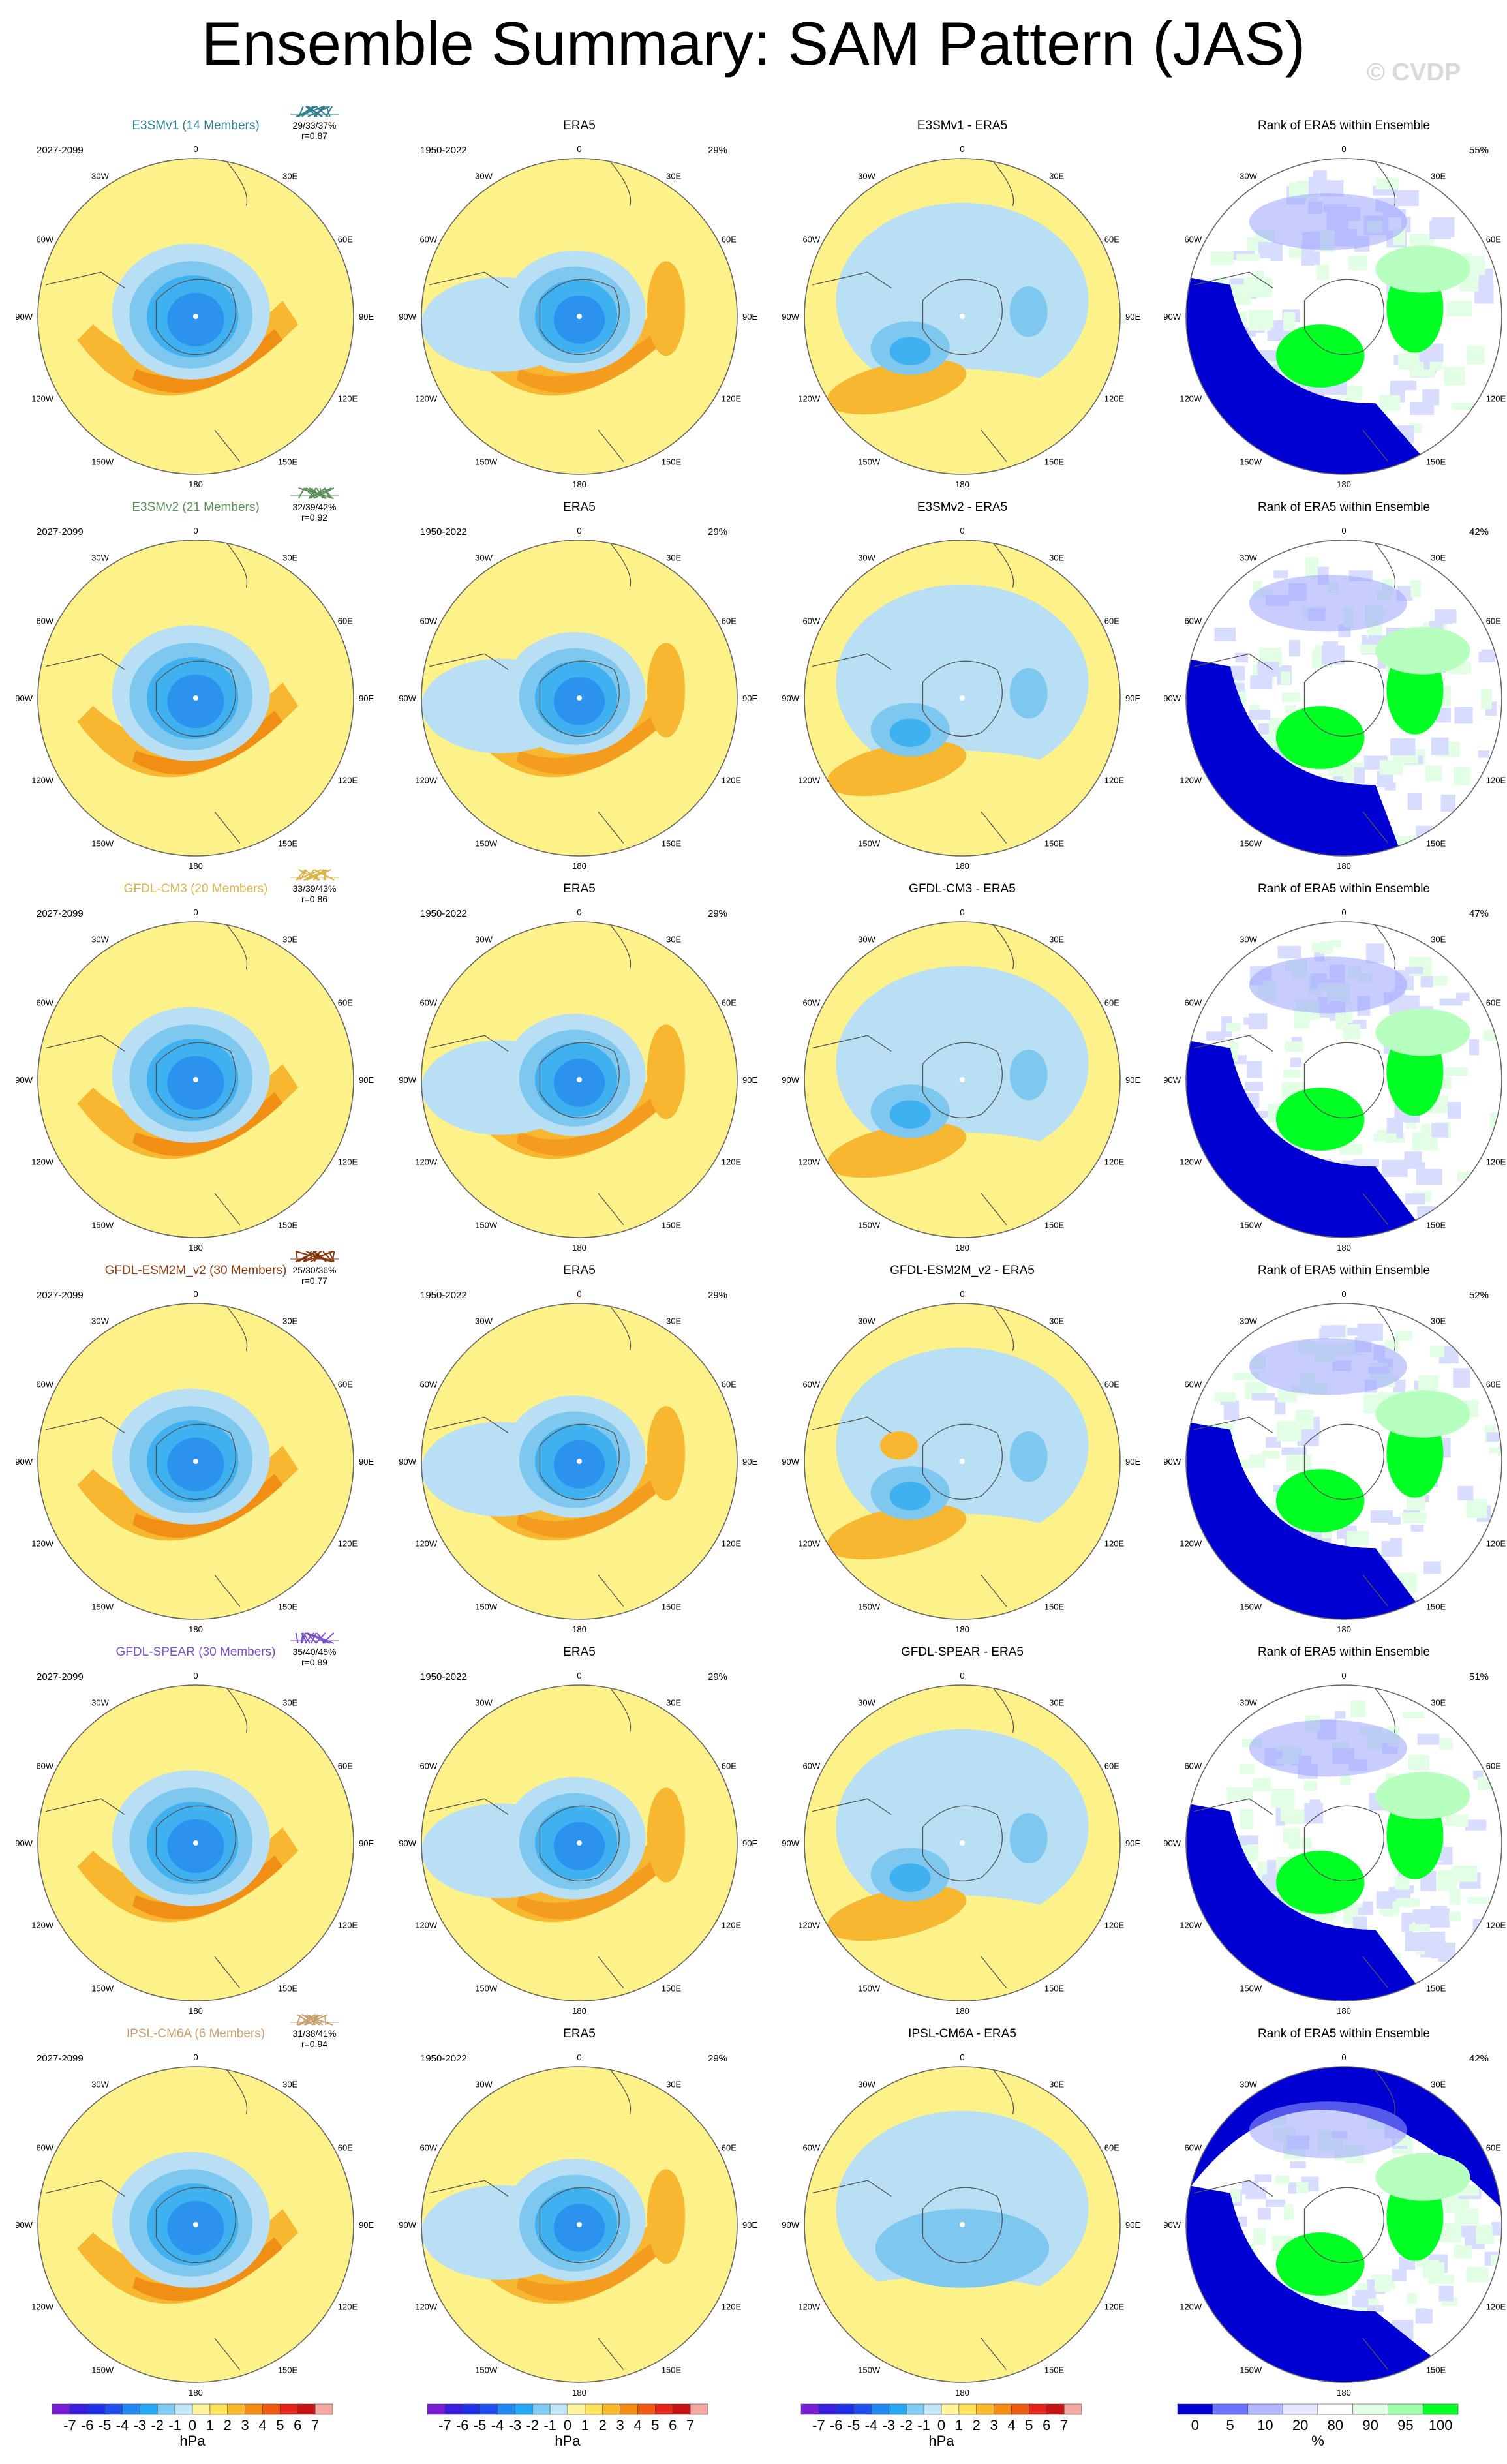 Image resolution: width=1507 pixels, height=2464 pixels. Describe the element at coordinates (585, 2425) in the screenshot. I see `colorbar-tick-label: 1` at that location.